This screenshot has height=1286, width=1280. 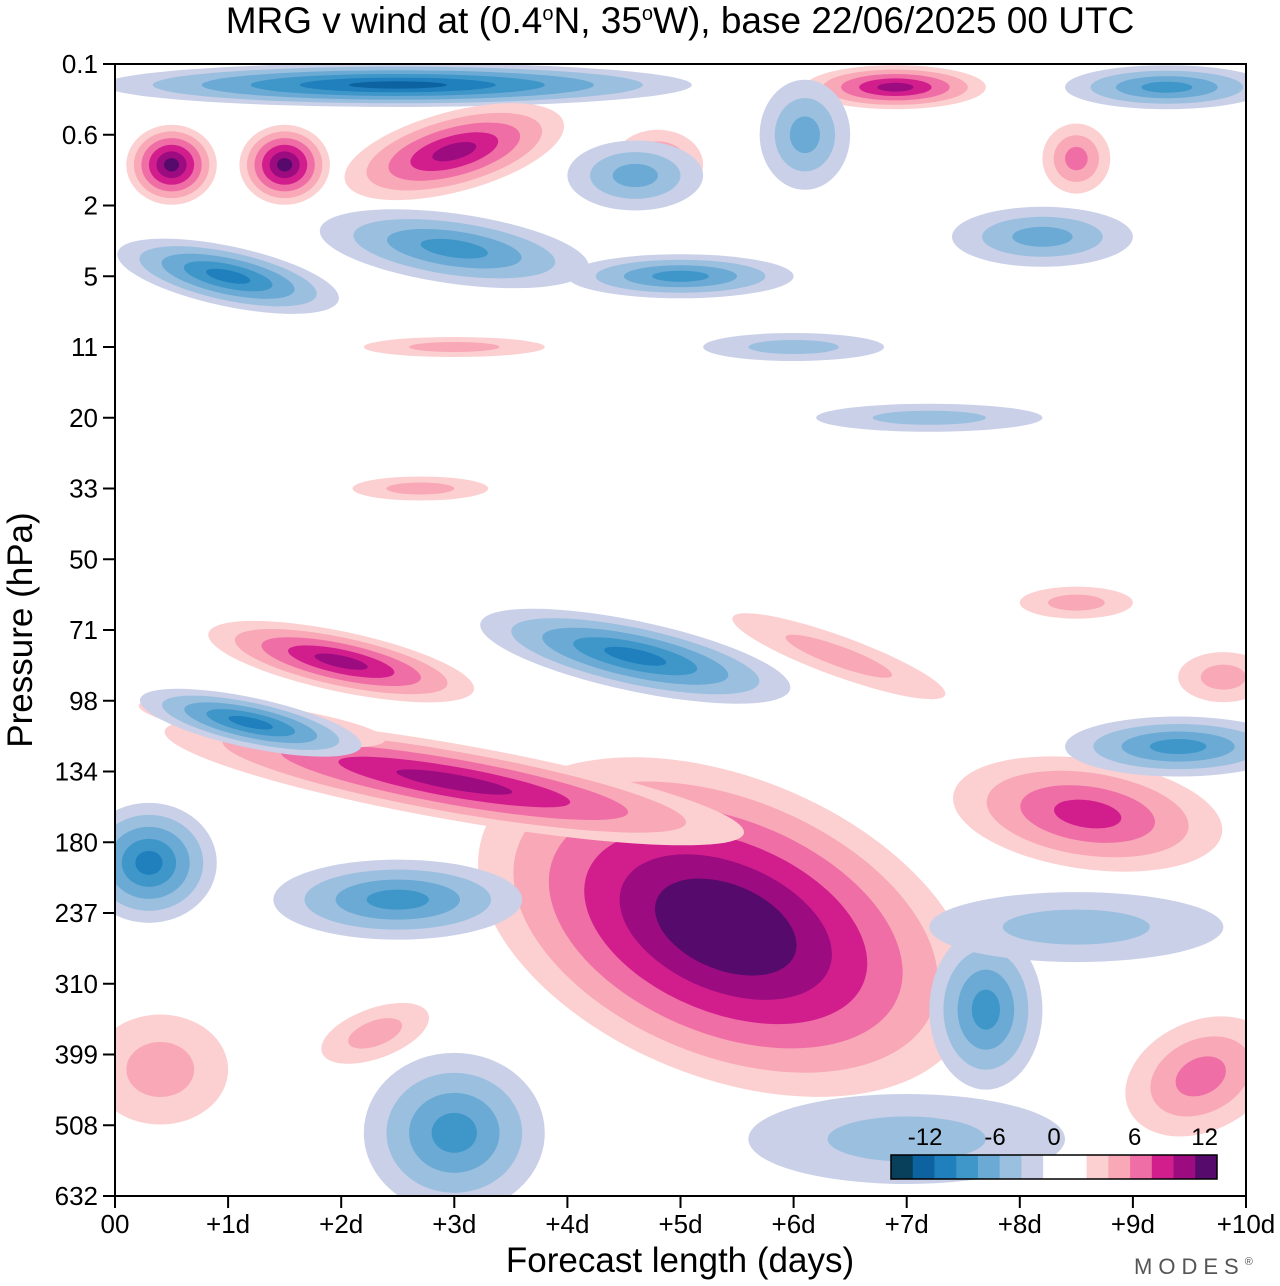 I want to click on x-tick-label: +8d, so click(x=1020, y=1224).